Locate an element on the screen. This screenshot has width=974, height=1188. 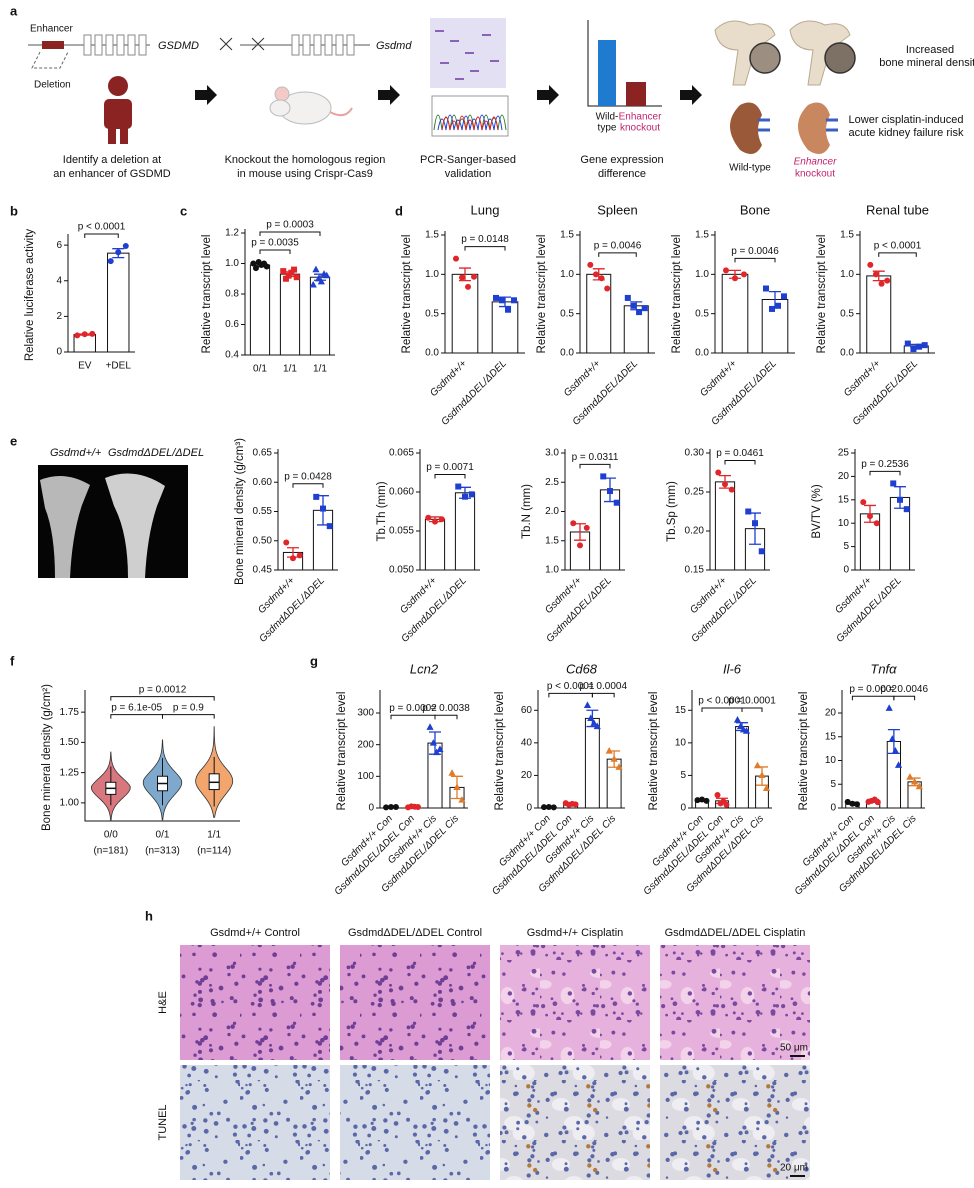
y-tick-label: 0.065 is located at coordinates (401, 453).